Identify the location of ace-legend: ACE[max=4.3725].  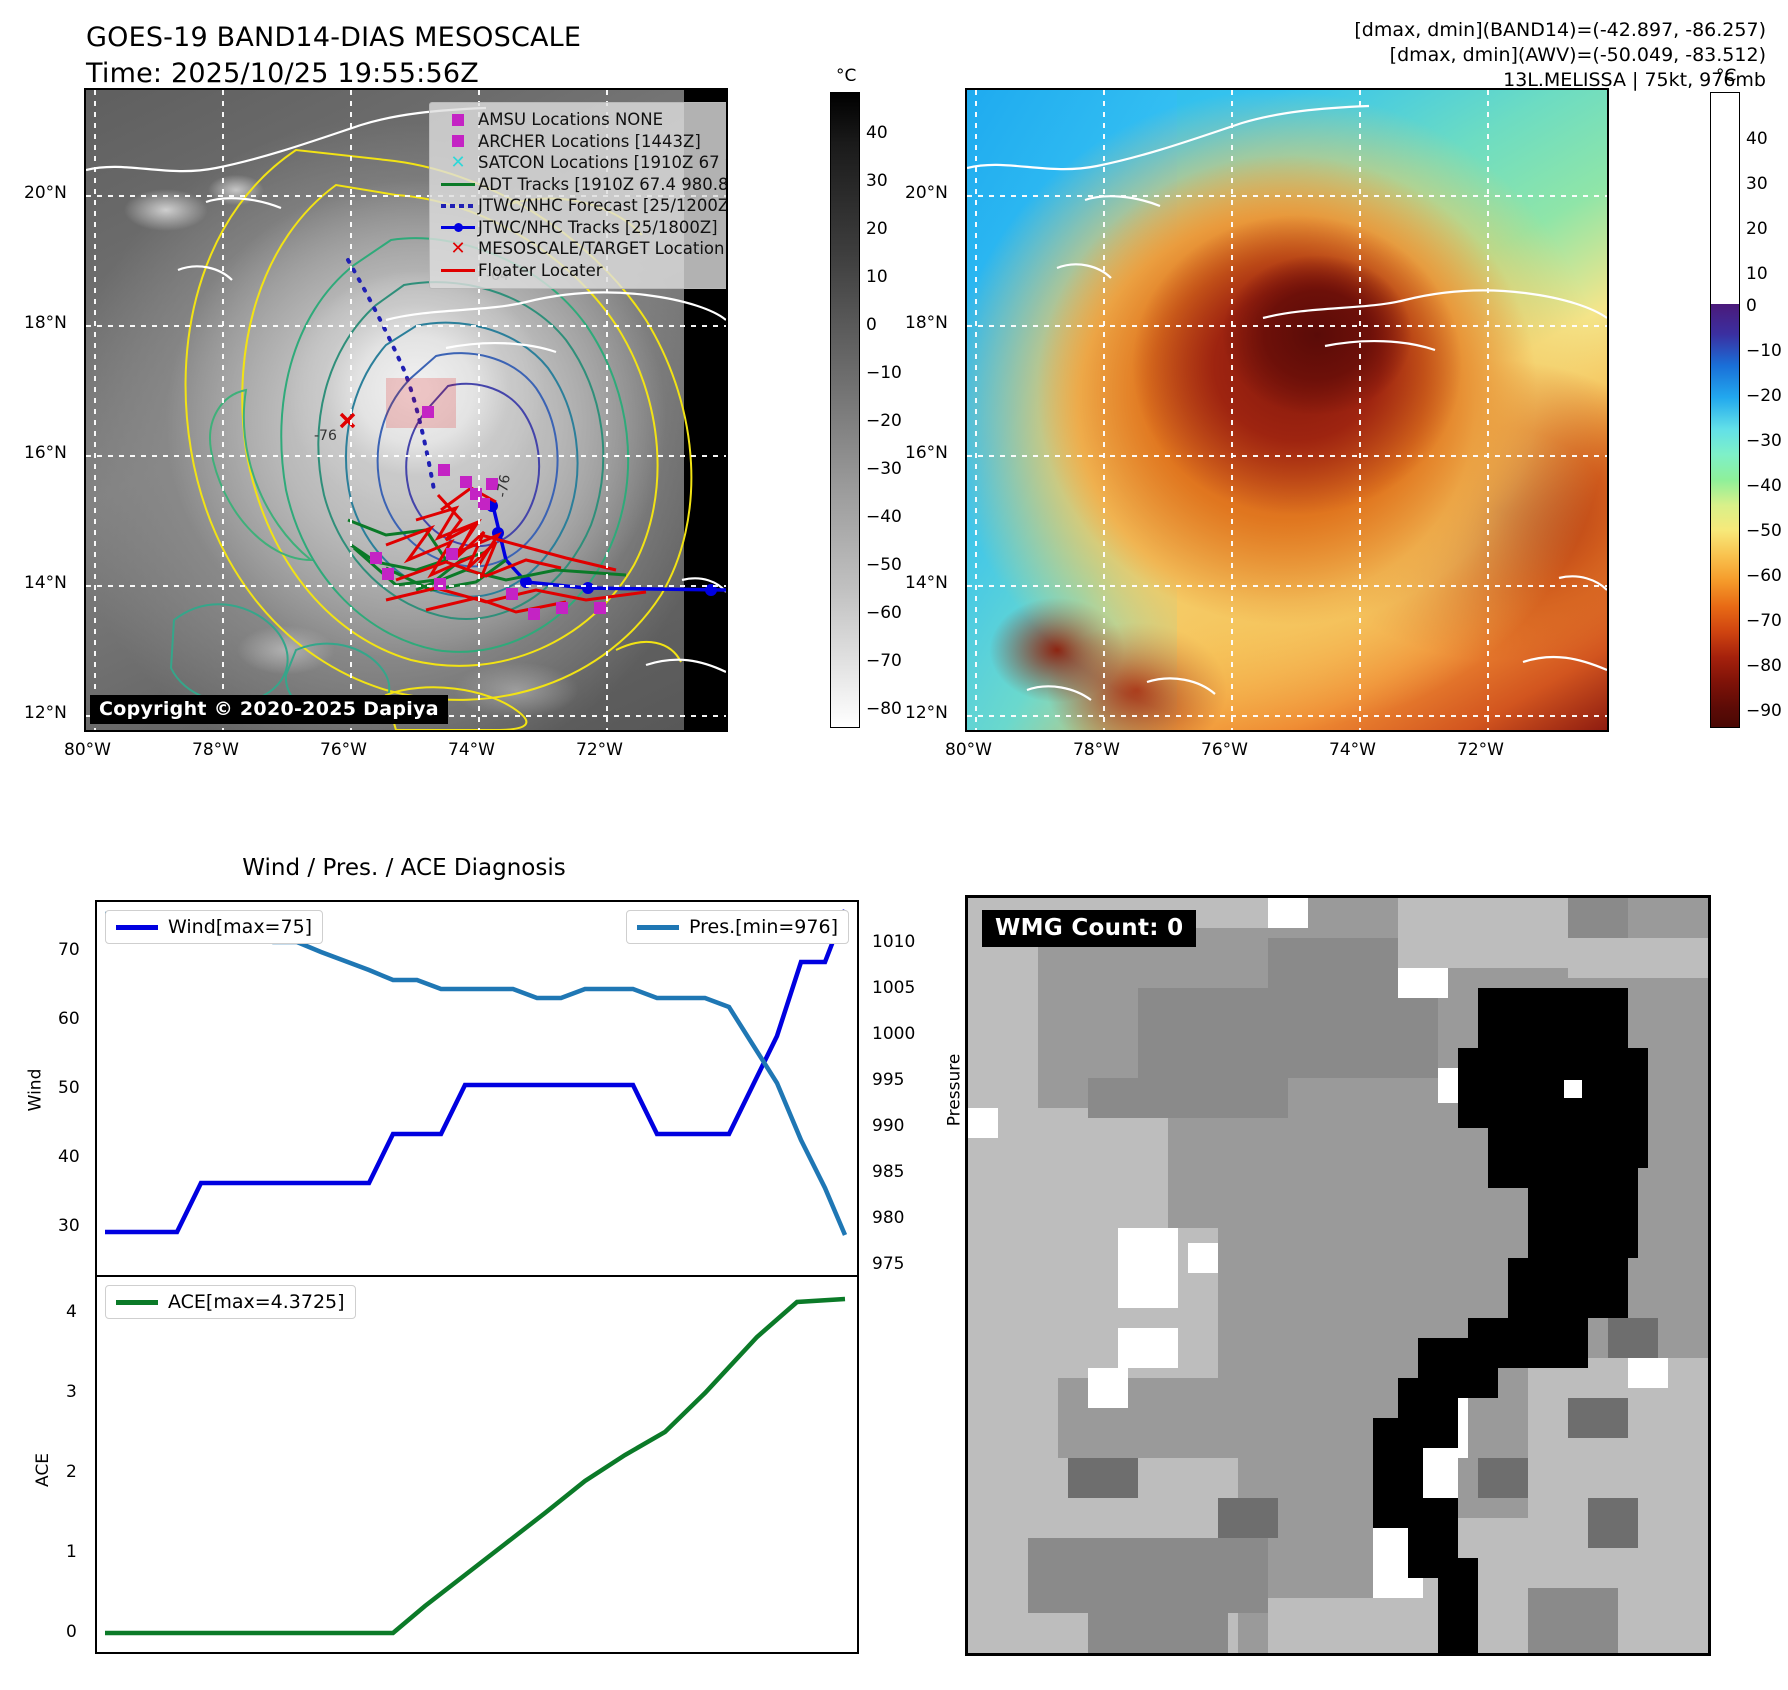
(230, 1302).